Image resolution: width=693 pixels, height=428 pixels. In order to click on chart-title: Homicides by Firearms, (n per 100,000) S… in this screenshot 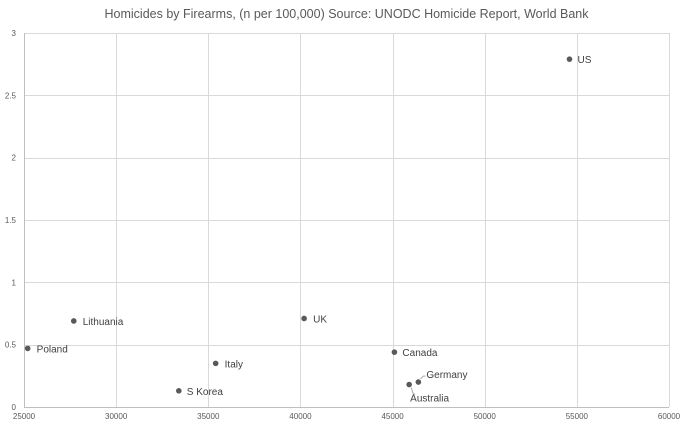, I will do `click(346, 14)`.